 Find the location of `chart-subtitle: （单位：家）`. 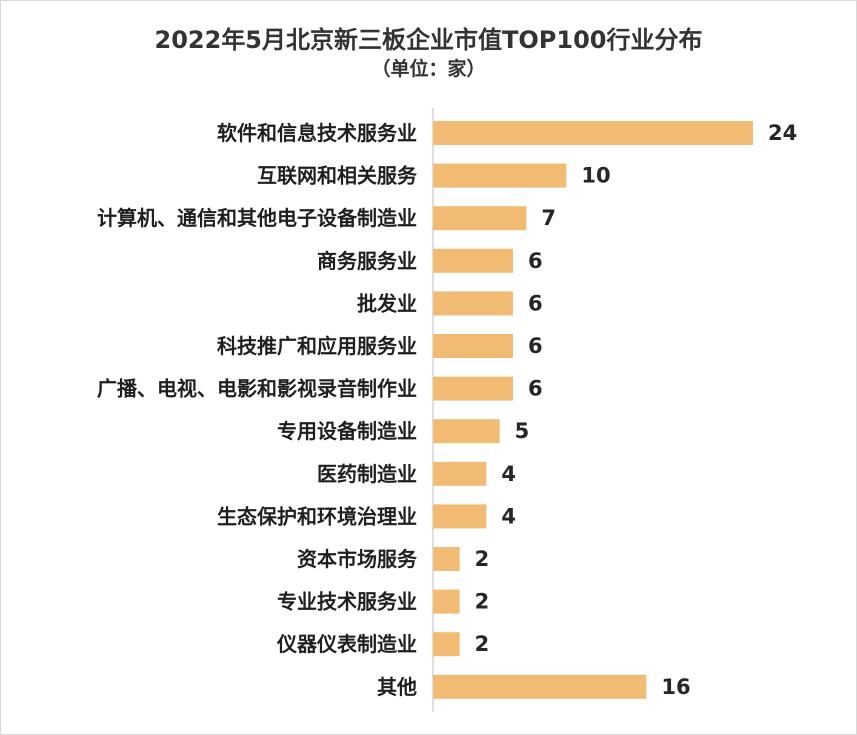

chart-subtitle: （单位：家） is located at coordinates (428, 69).